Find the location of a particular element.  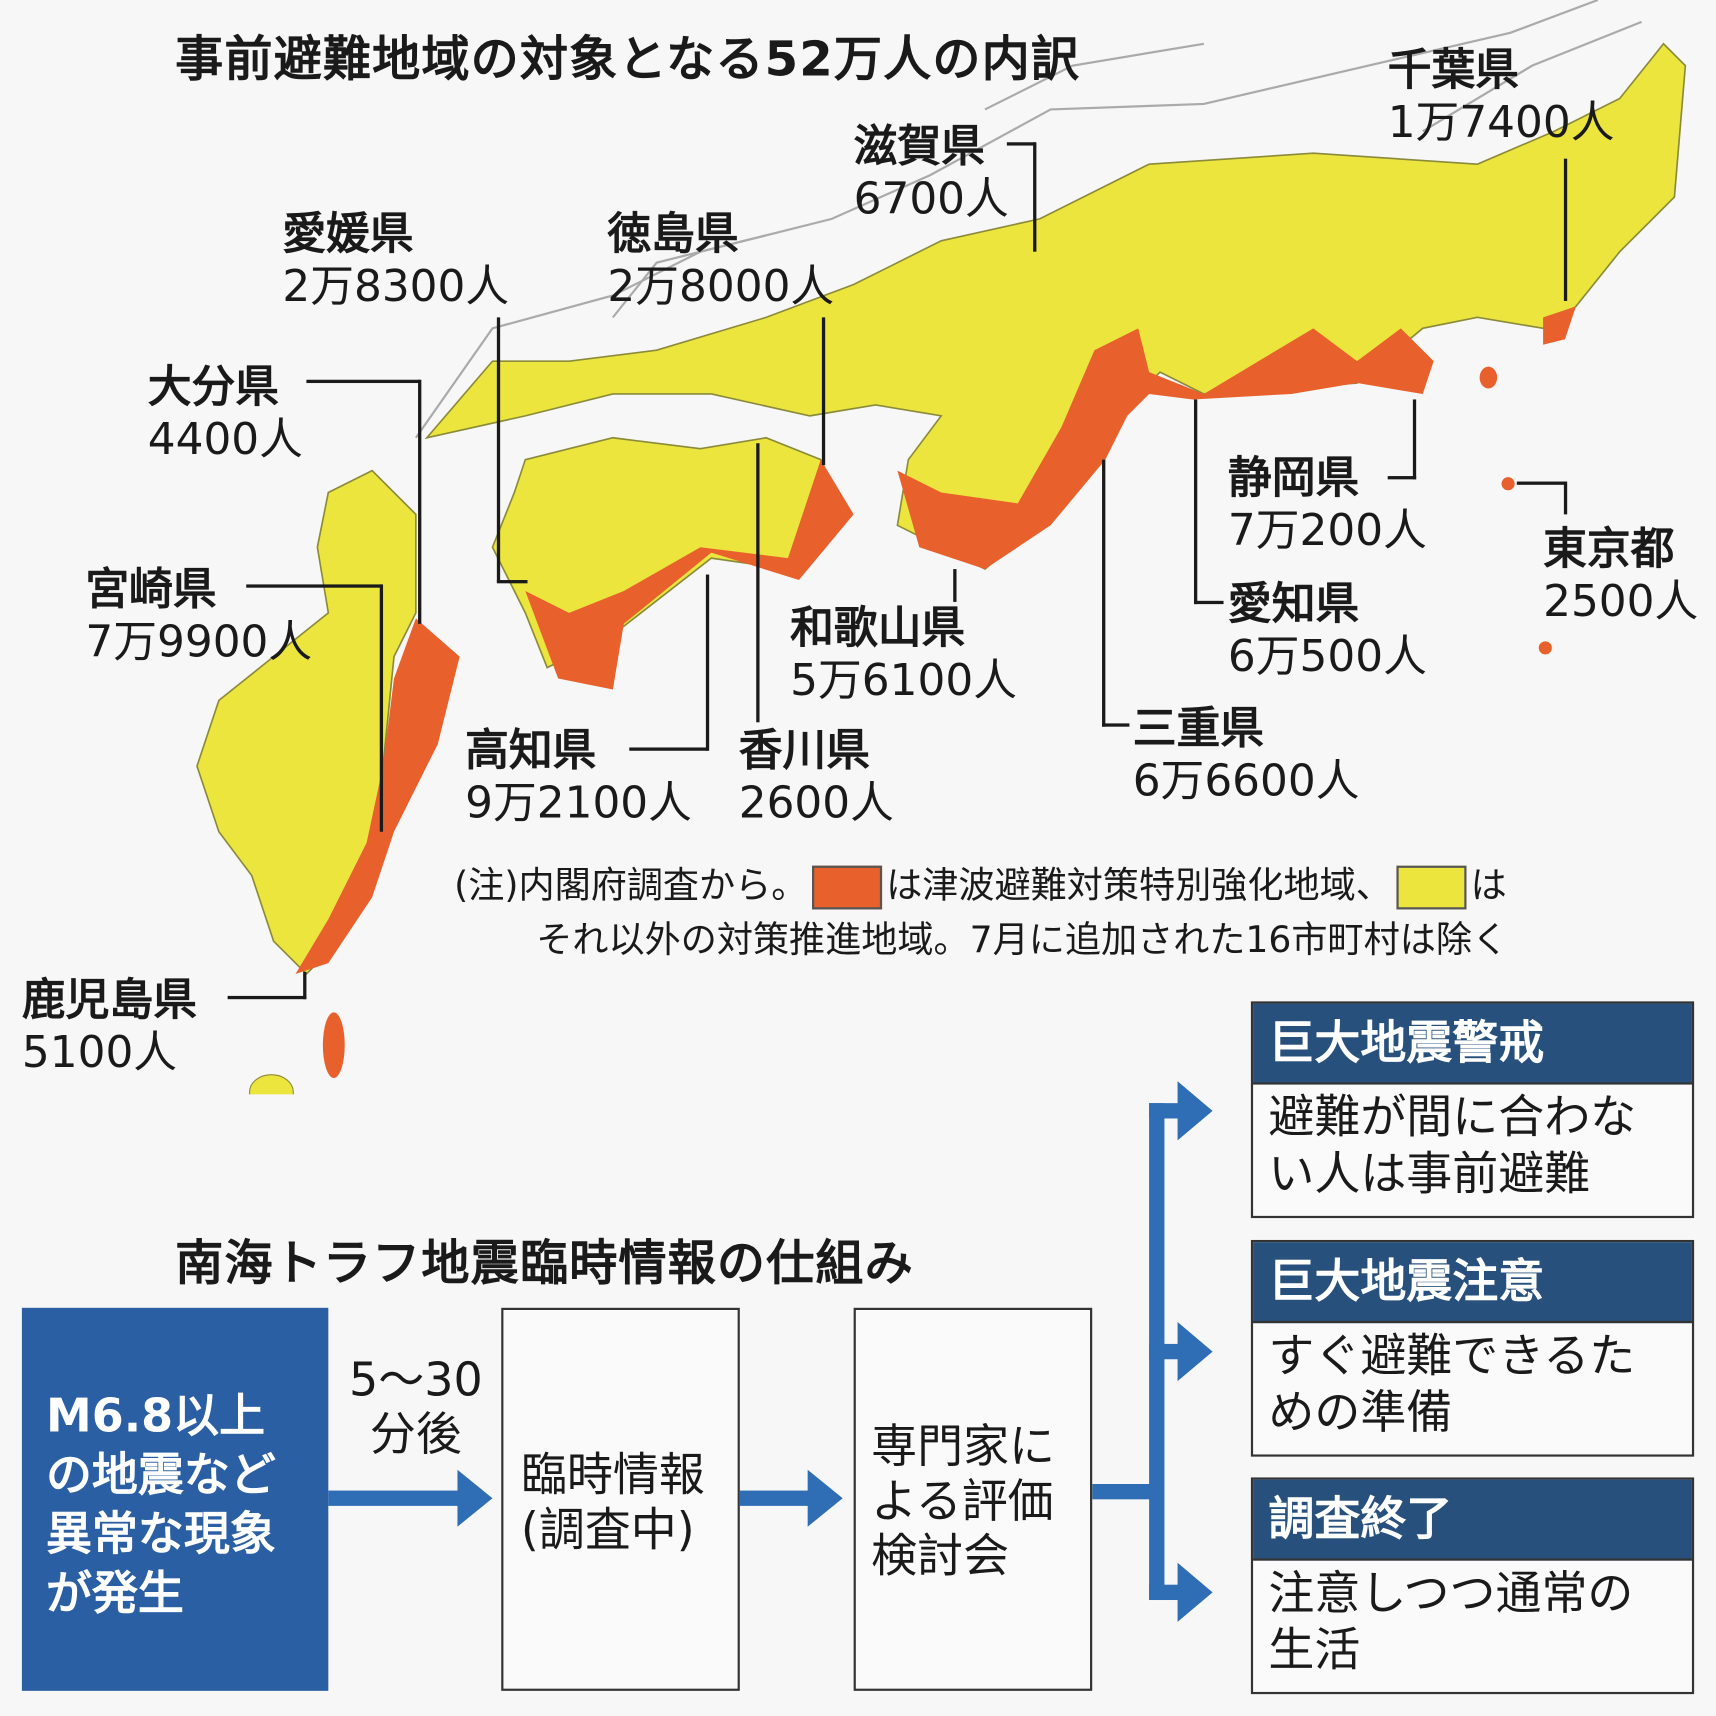

pref-count: 6万6600人 is located at coordinates (1246, 781).